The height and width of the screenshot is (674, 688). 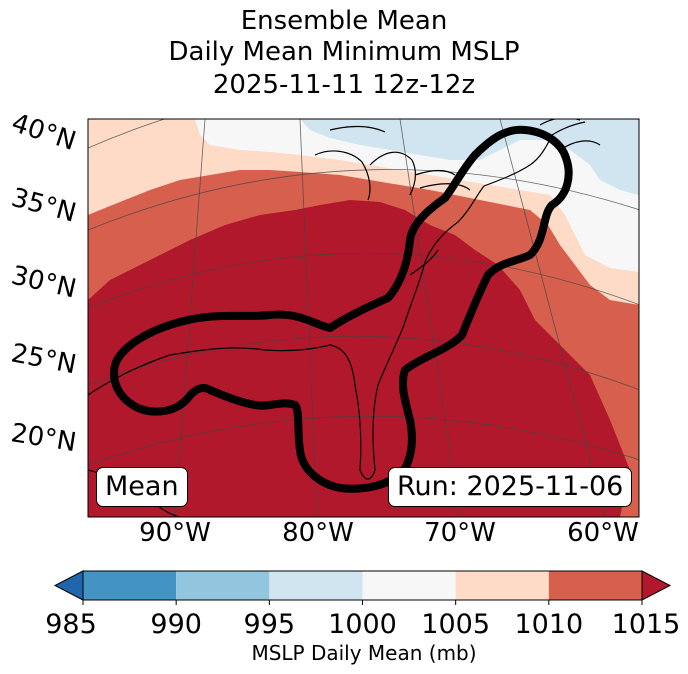 What do you see at coordinates (43, 206) in the screenshot?
I see `lat-label-35: 35°N` at bounding box center [43, 206].